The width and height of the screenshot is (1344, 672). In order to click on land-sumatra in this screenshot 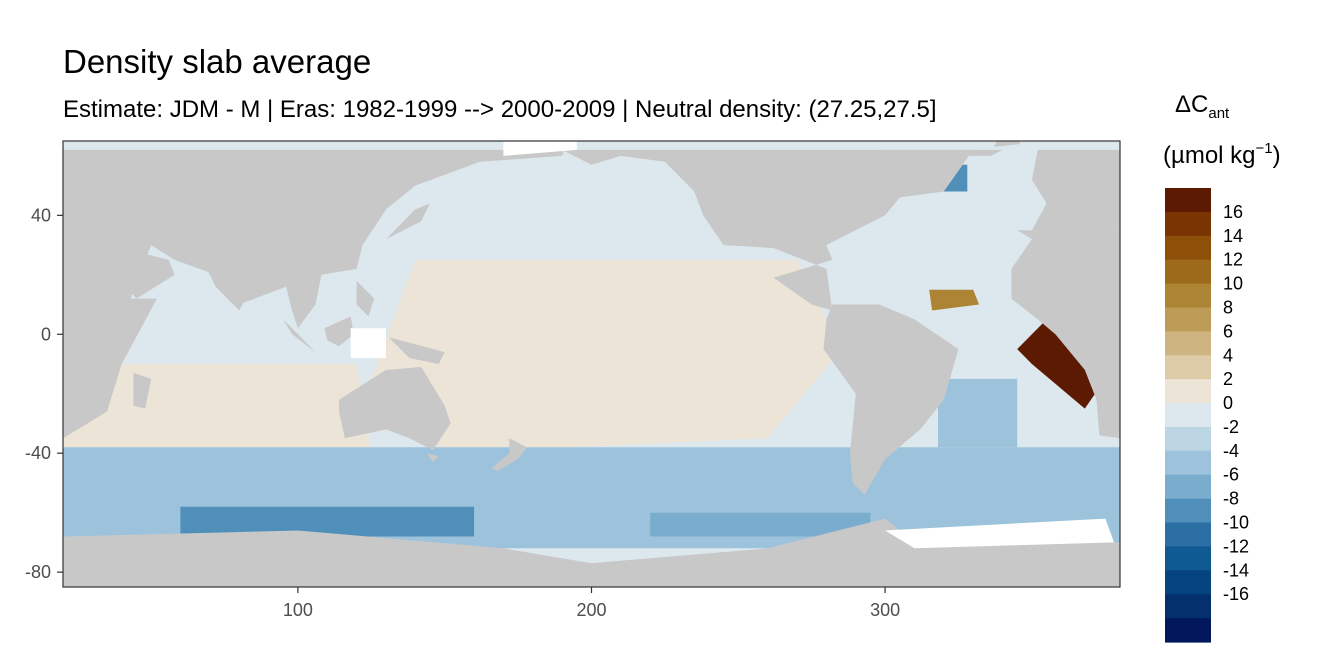, I will do `click(299, 336)`.